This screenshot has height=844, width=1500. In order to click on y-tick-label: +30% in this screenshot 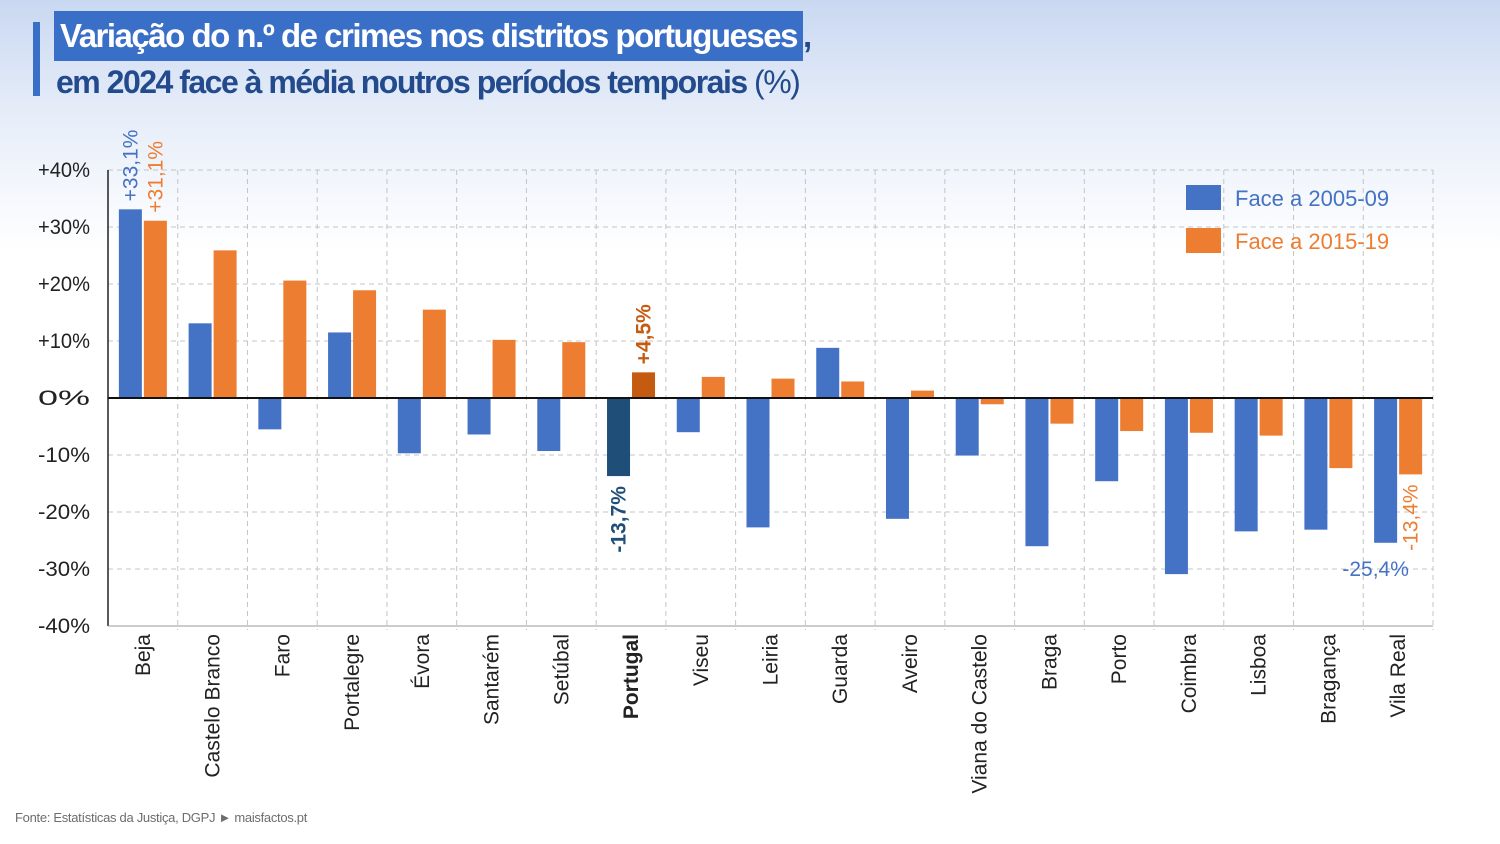, I will do `click(64, 227)`.